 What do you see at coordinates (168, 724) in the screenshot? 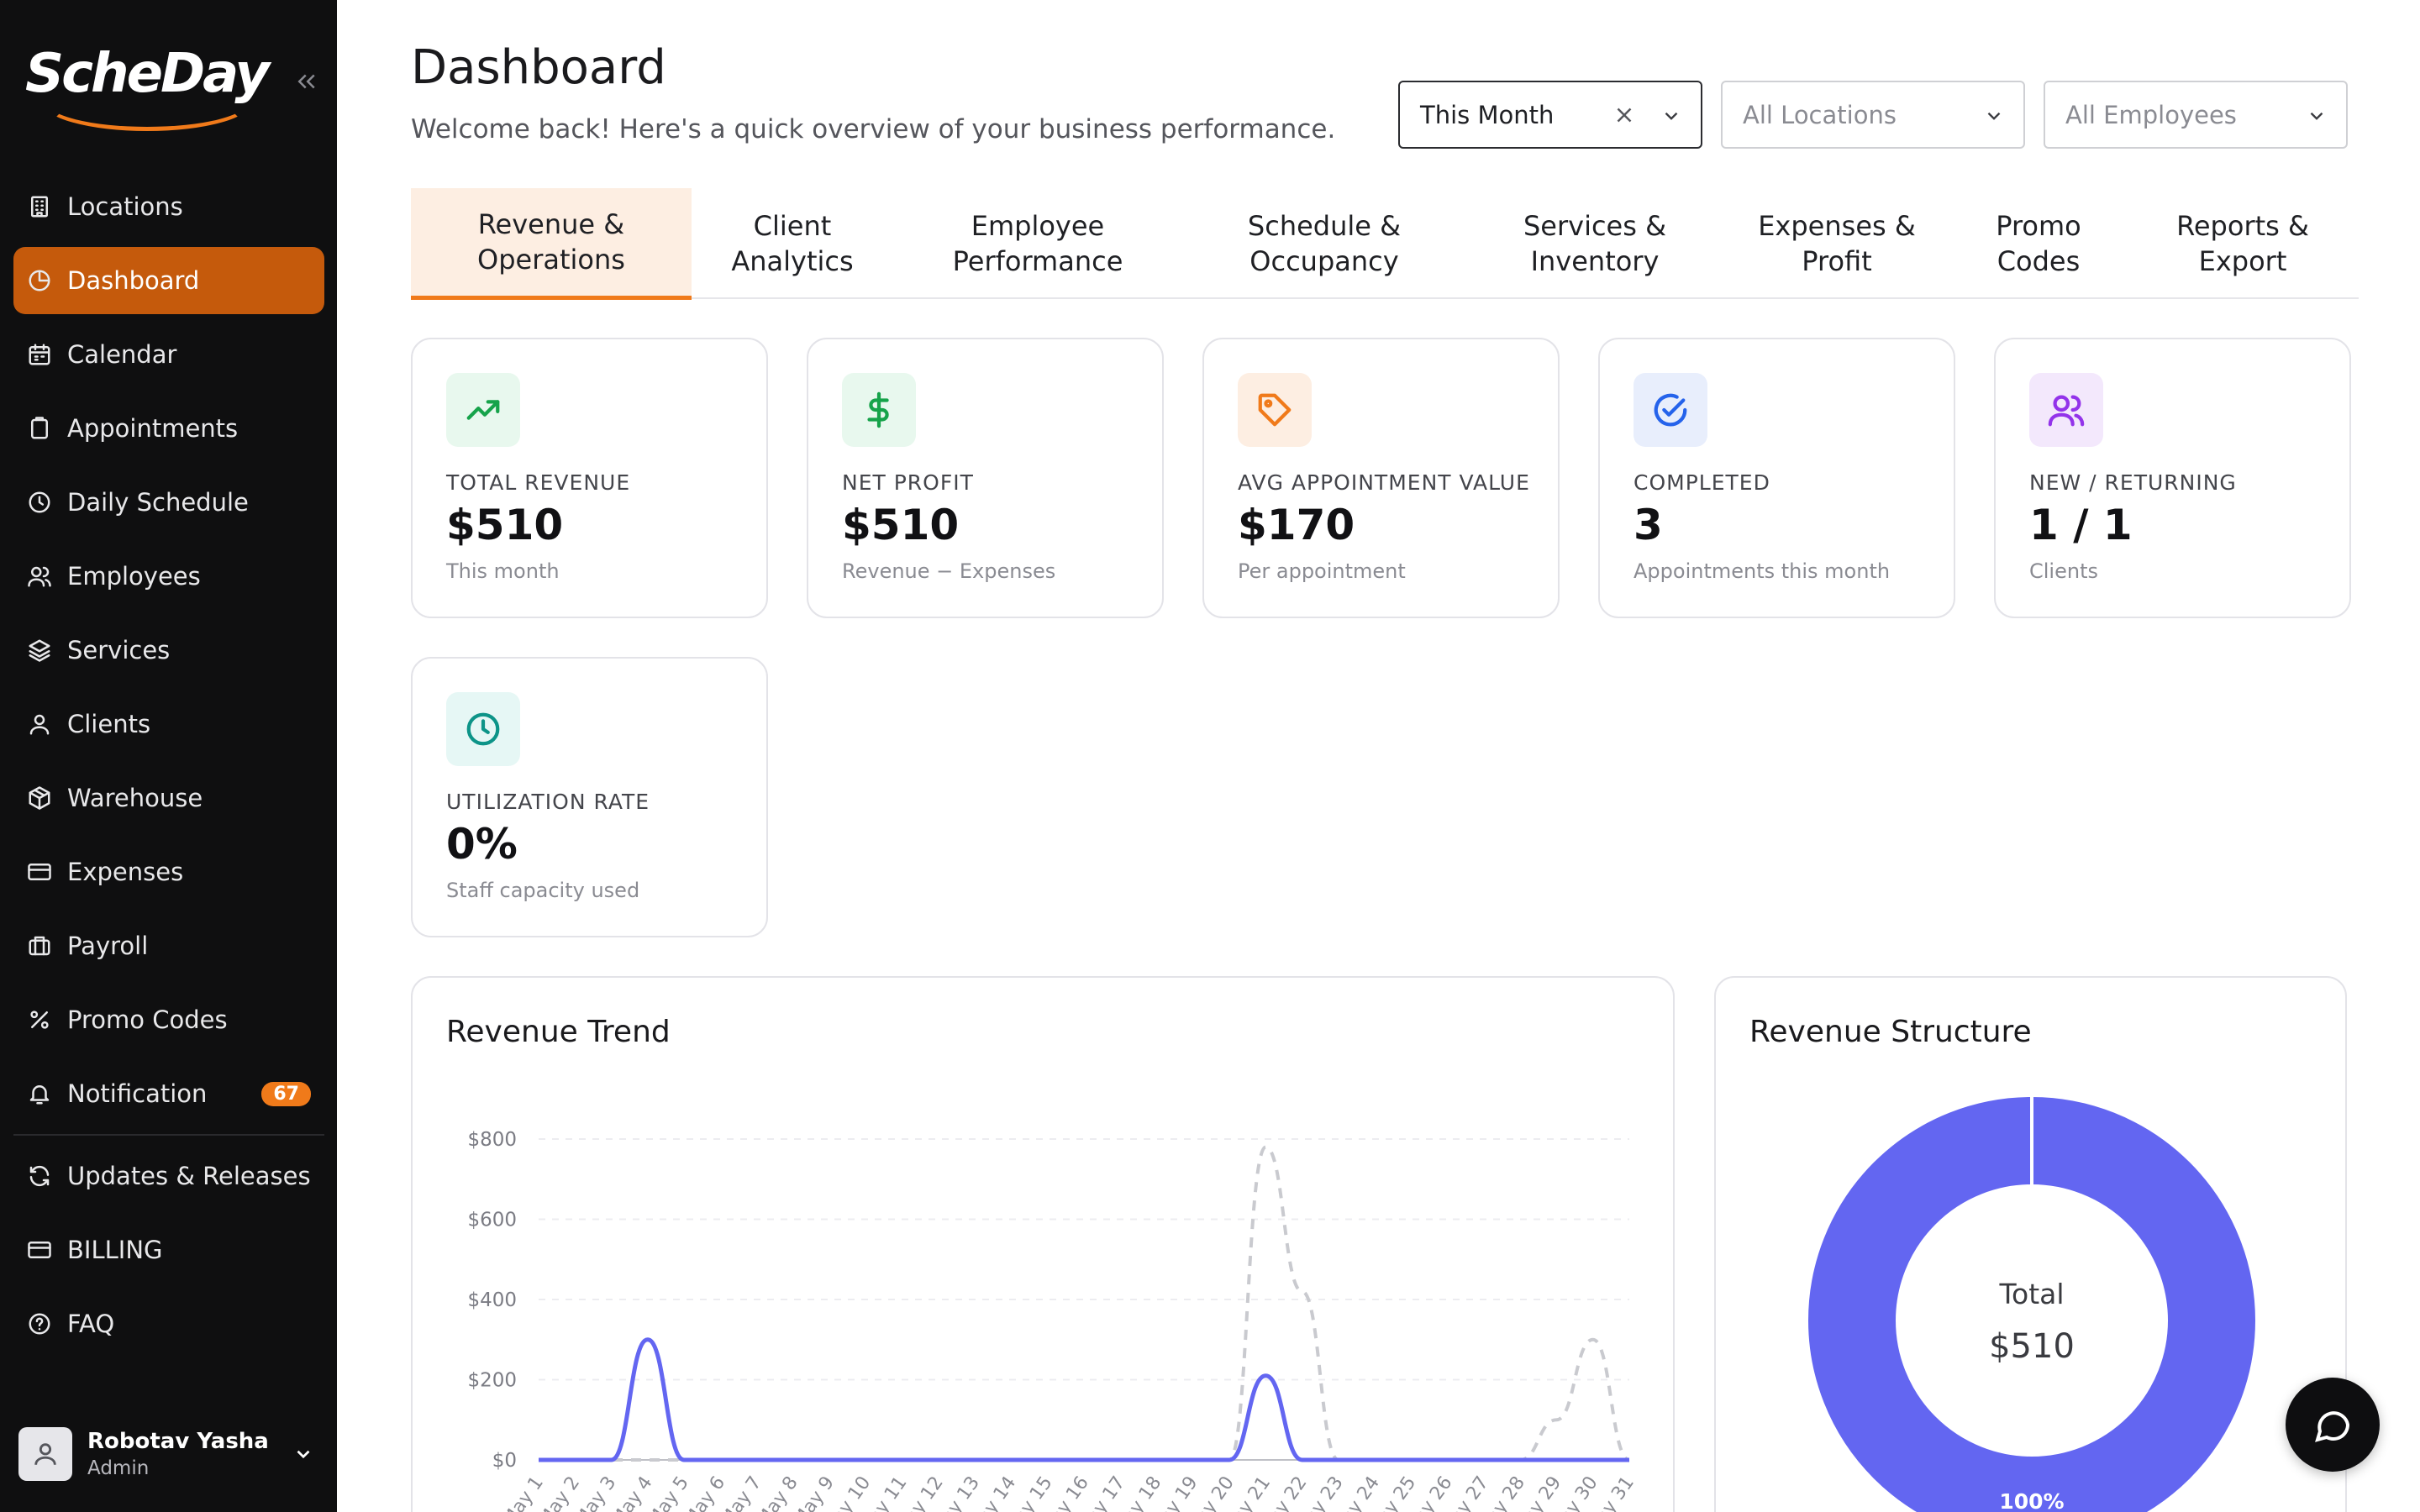
I see `sidebar-item-clients: Clients` at bounding box center [168, 724].